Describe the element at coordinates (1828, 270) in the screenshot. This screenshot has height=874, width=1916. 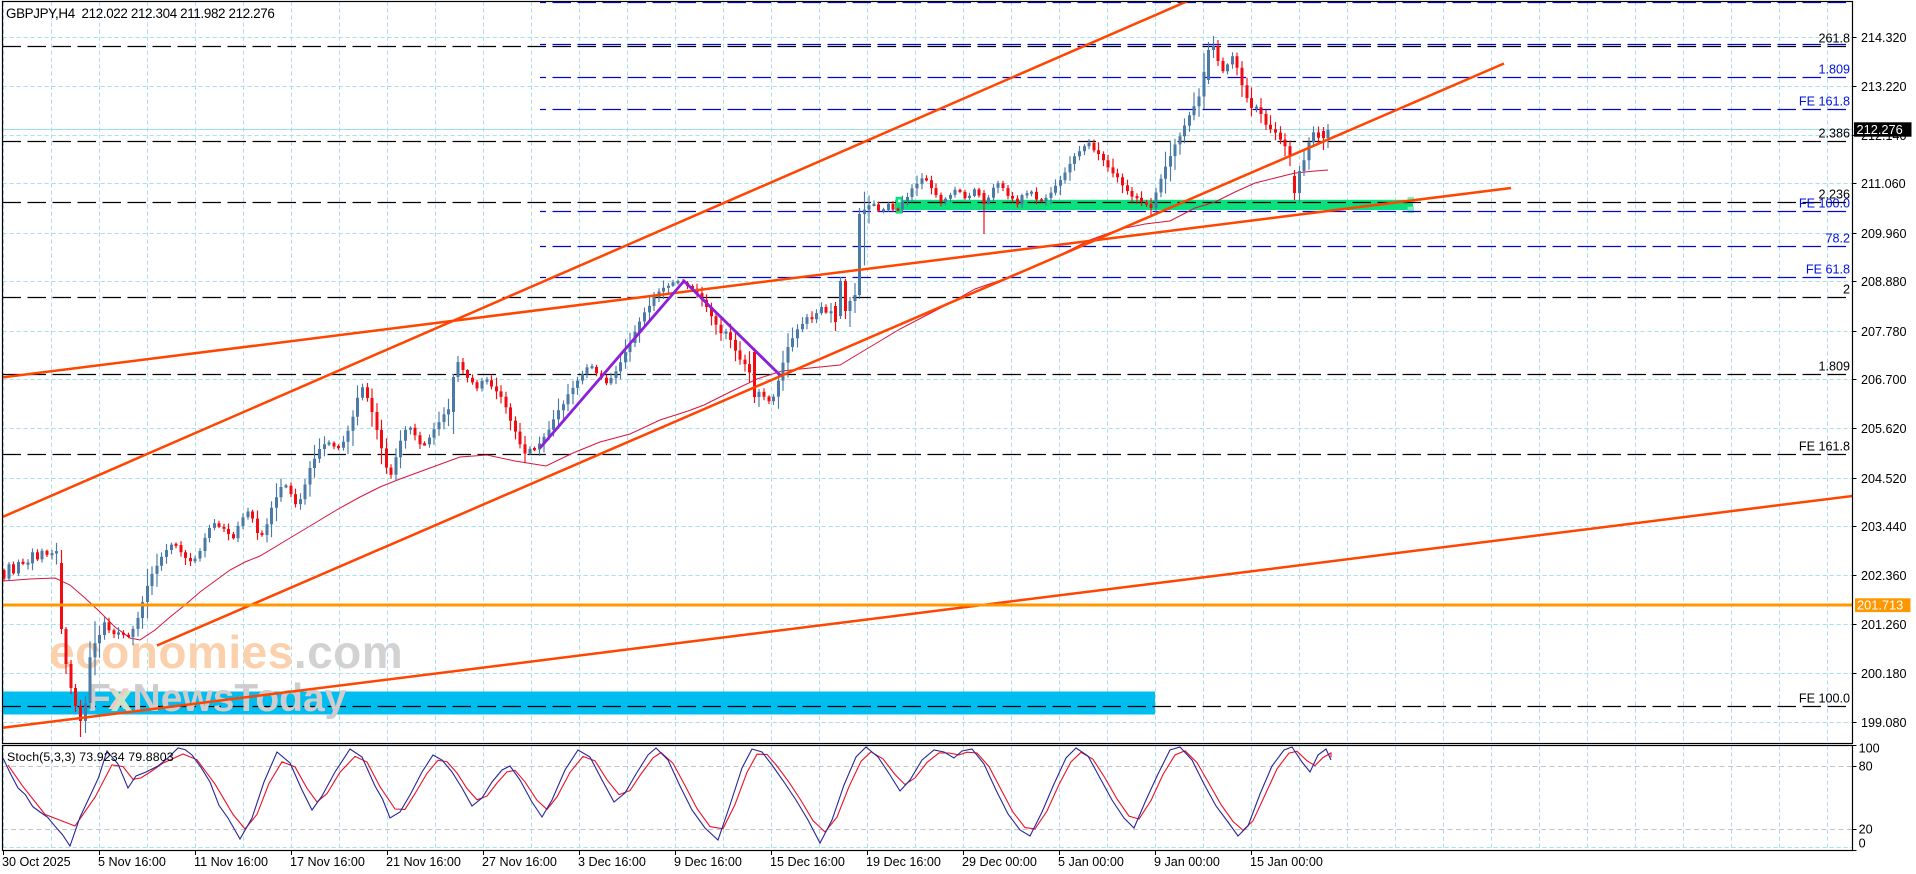
I see `svg-text: FE 61.8` at that location.